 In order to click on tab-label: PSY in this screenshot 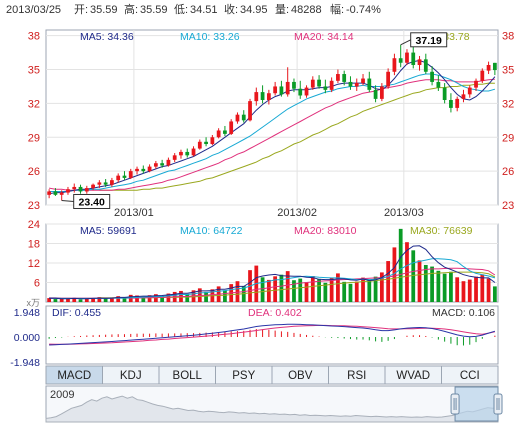, I will do `click(243, 376)`.